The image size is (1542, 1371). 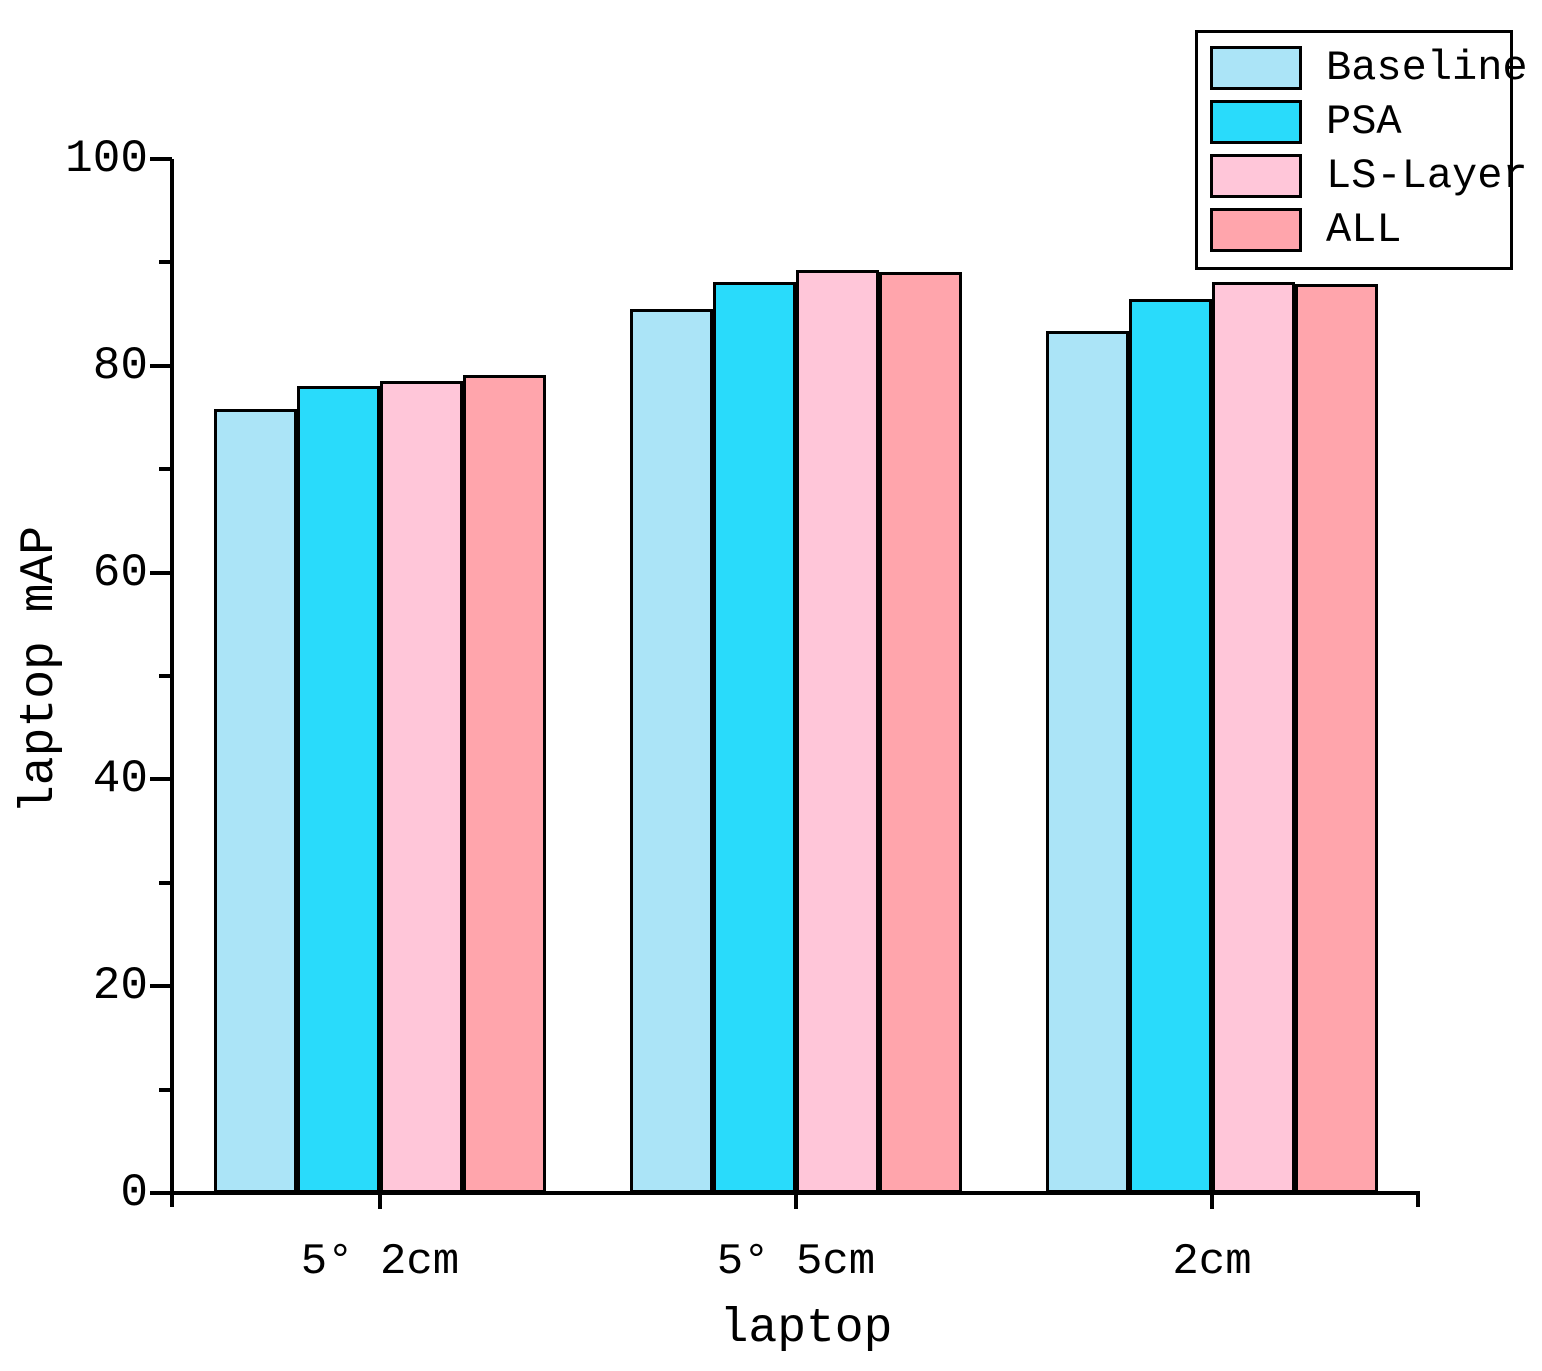 I want to click on legend-swatch-ls-layer, so click(x=1256, y=176).